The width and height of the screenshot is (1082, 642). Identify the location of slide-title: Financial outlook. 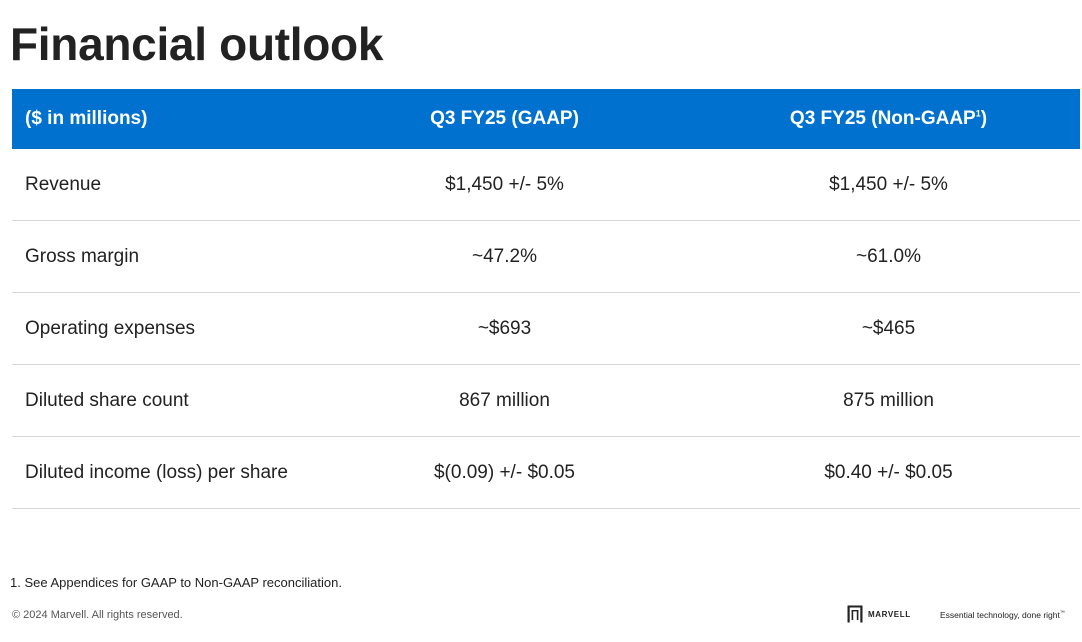
(197, 44).